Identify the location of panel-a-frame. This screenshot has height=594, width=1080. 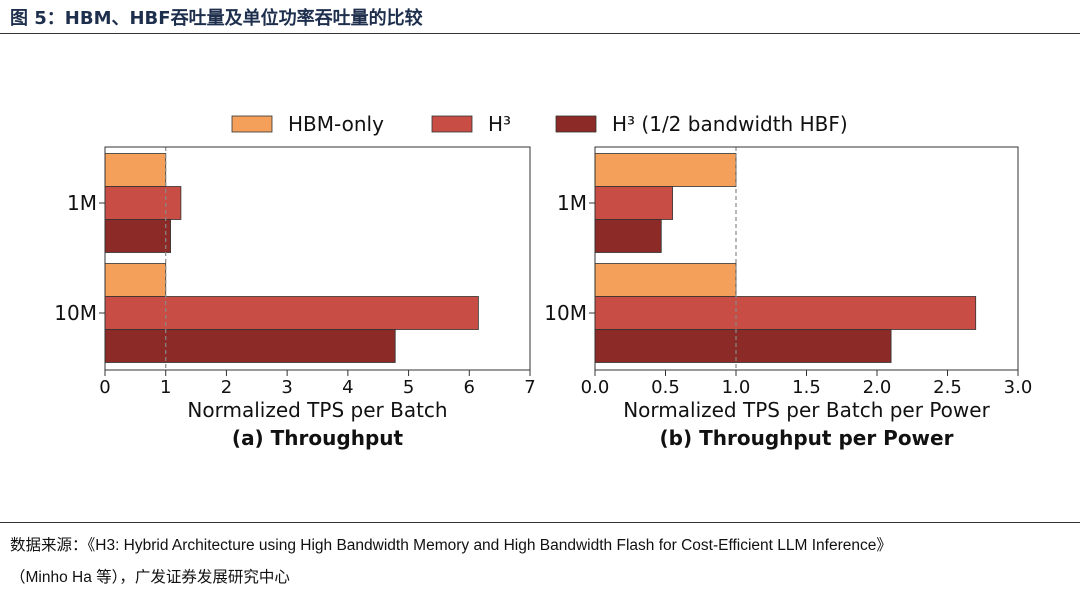
(317, 258).